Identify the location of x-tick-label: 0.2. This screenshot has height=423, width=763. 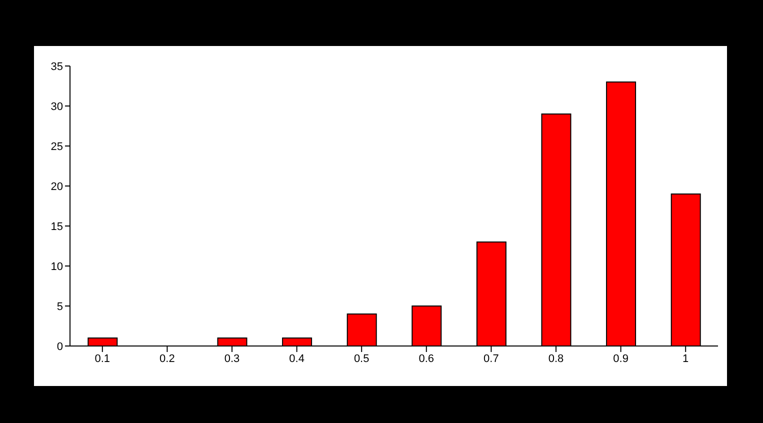
(167, 358).